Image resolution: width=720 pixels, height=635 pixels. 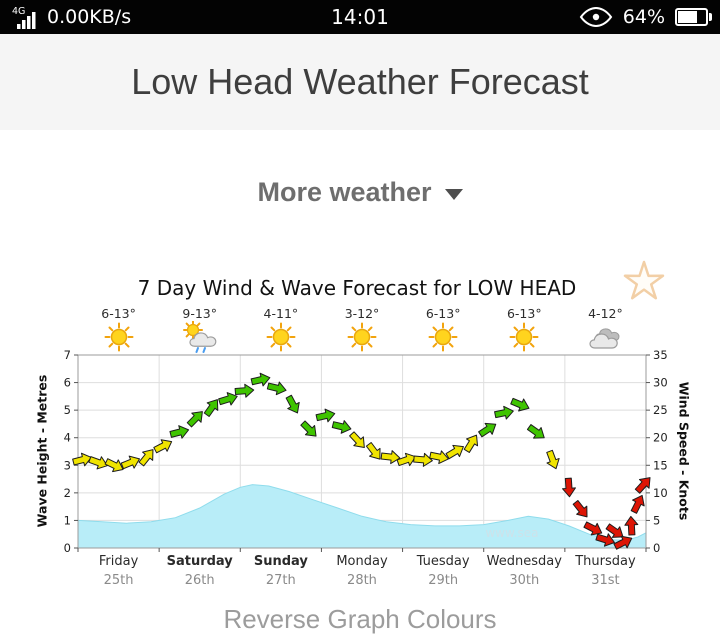 I want to click on page-title: Low Head Weather Forecast, so click(x=360, y=81).